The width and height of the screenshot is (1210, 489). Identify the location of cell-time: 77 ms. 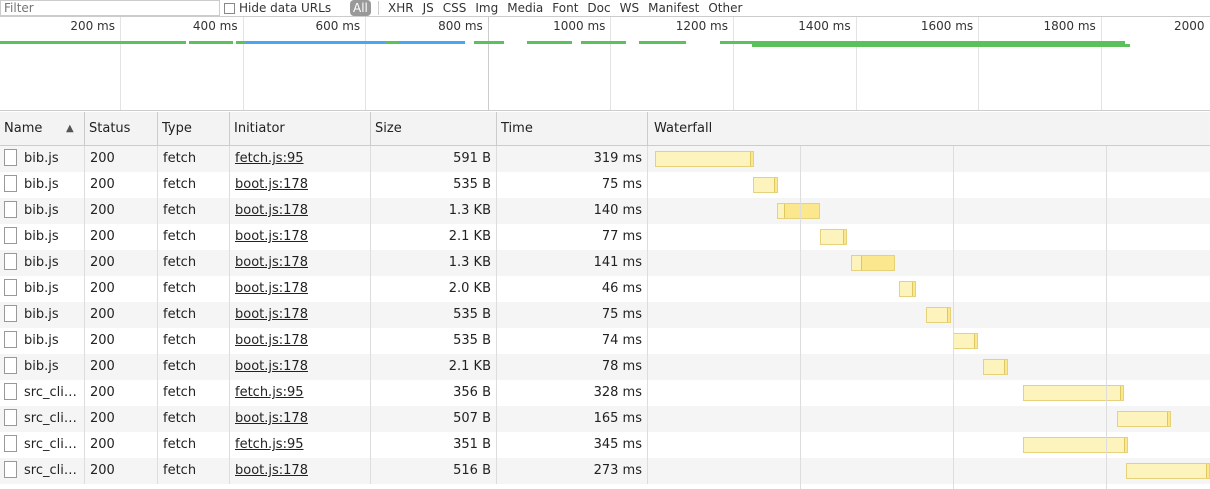
(572, 237).